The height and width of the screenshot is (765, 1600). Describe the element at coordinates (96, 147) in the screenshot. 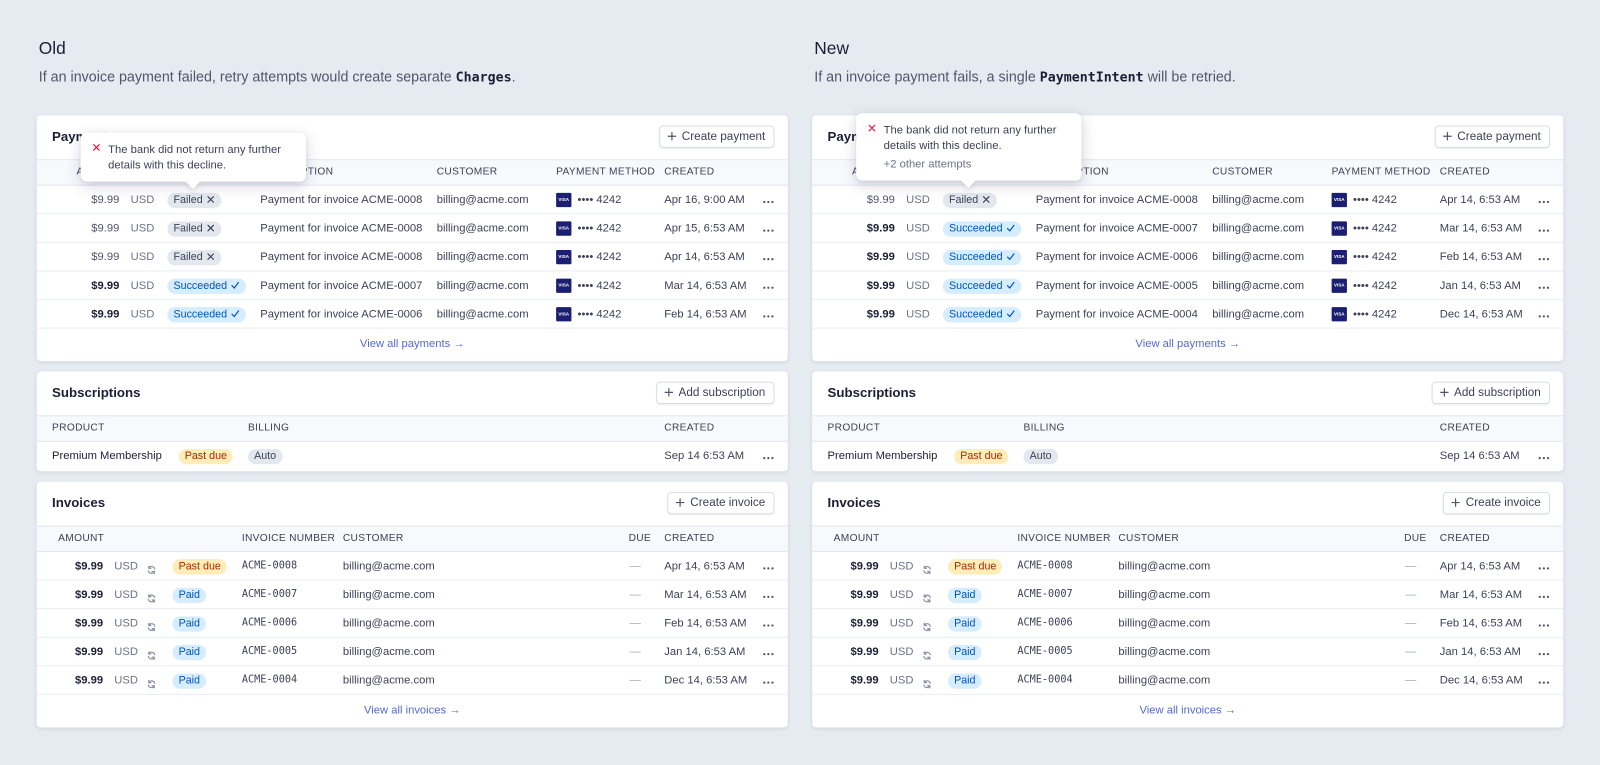

I see `x-icon` at that location.